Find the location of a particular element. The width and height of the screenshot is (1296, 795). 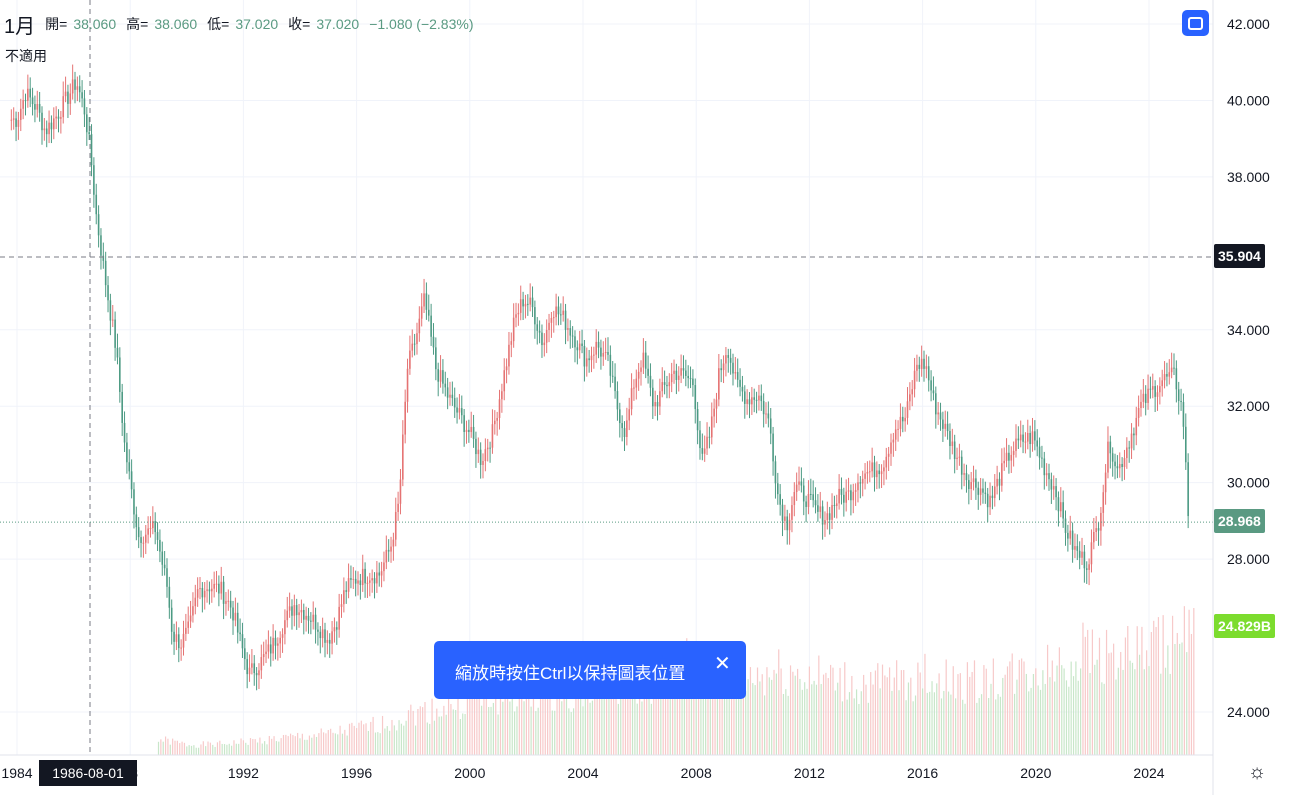

interval-label: 1月 is located at coordinates (20, 26).